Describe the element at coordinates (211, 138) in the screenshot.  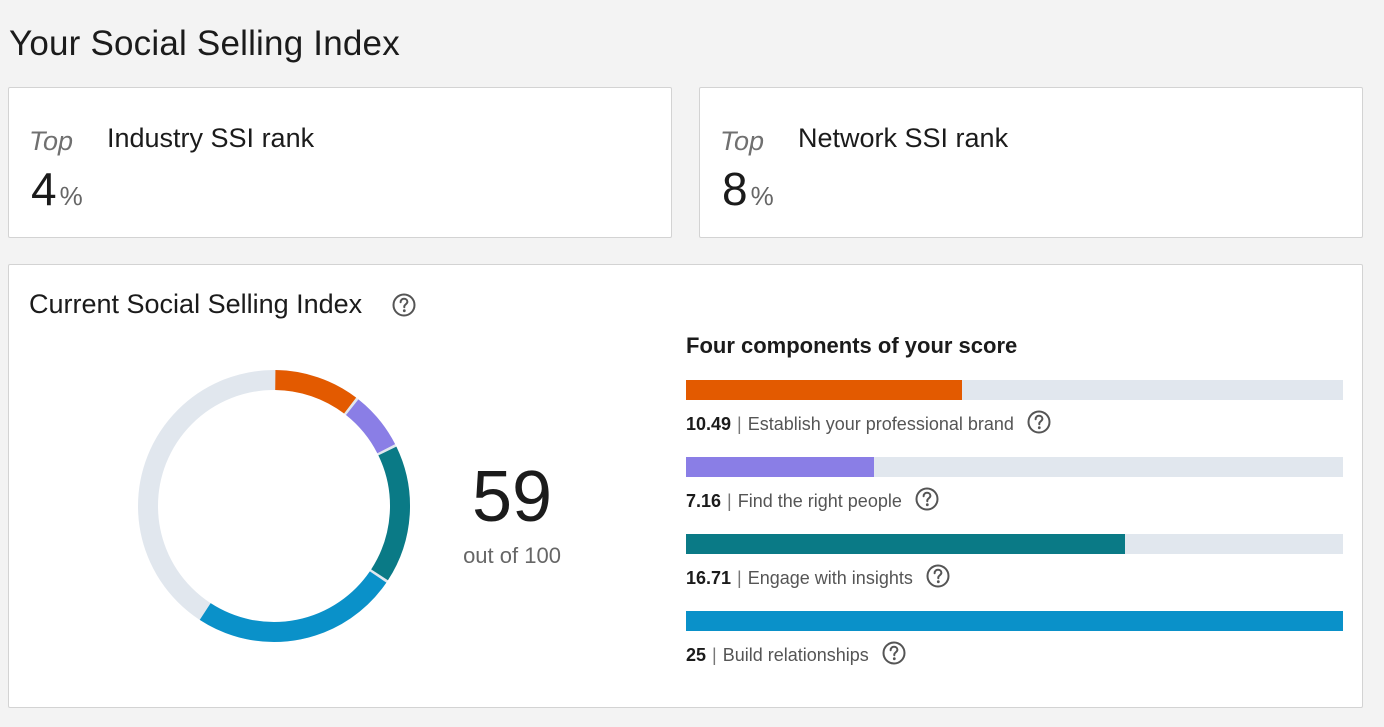
I see `industry-rank-label: Industry SSI rank` at that location.